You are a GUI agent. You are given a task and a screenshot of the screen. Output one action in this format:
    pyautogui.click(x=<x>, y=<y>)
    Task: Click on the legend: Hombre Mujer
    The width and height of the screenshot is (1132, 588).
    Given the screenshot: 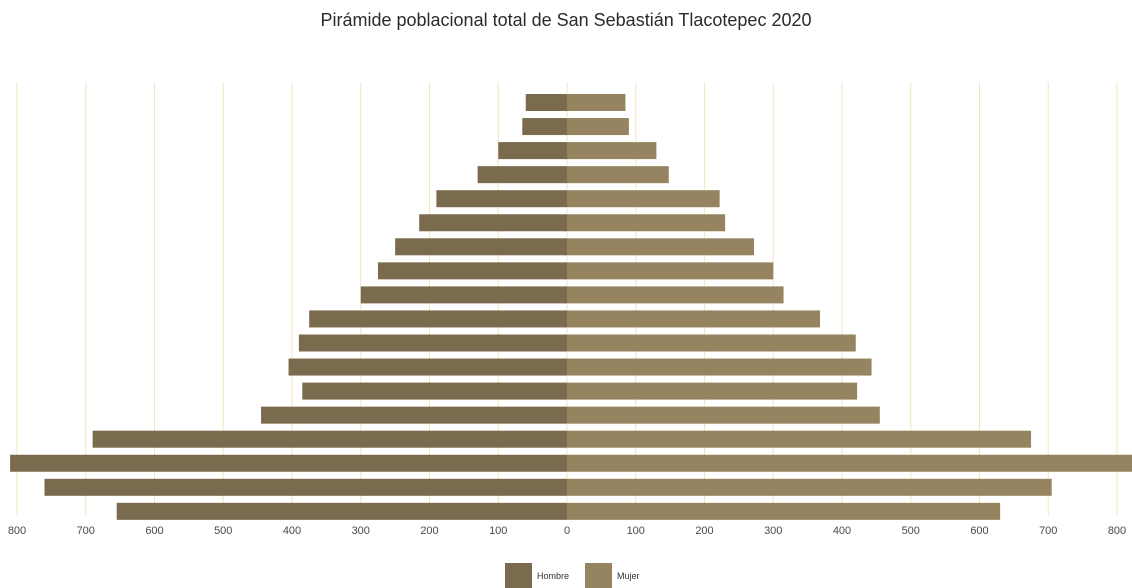 What is the action you would take?
    pyautogui.click(x=572, y=575)
    